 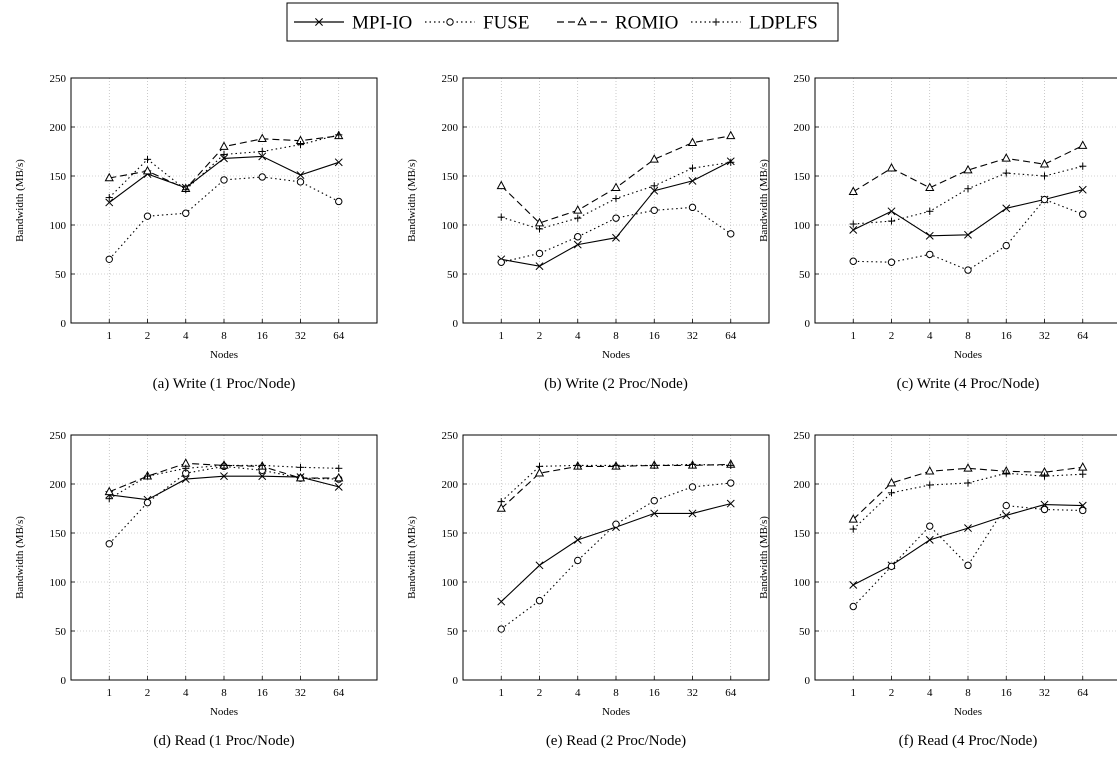 I want to click on x-tick-label: 4, so click(x=186, y=693).